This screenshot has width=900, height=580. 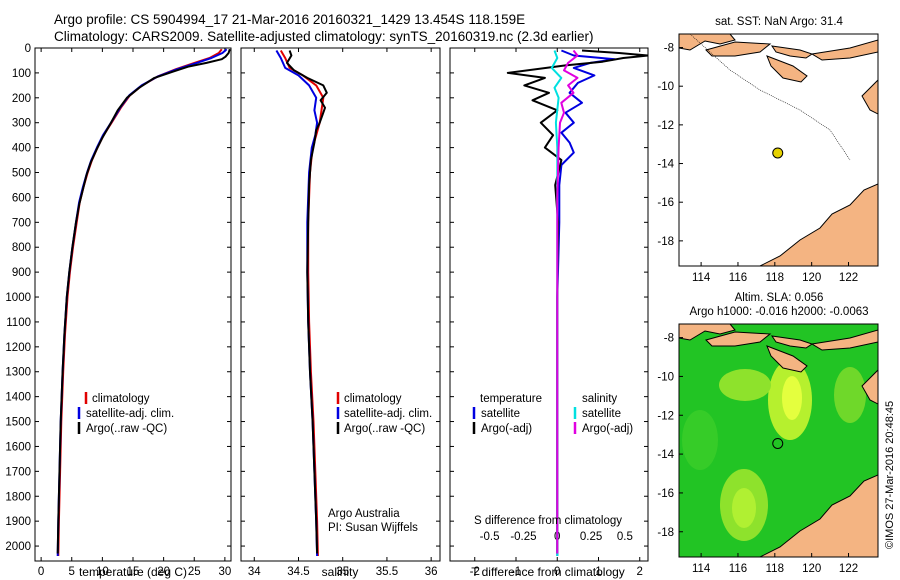 I want to click on x-tick-label: 36, so click(x=431, y=572).